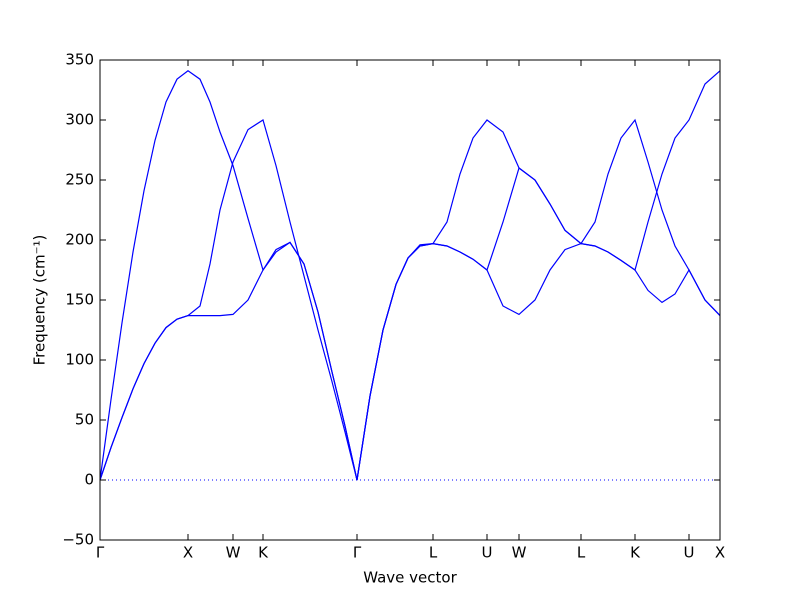 This screenshot has width=800, height=600. I want to click on y-tick-label: 50, so click(84, 420).